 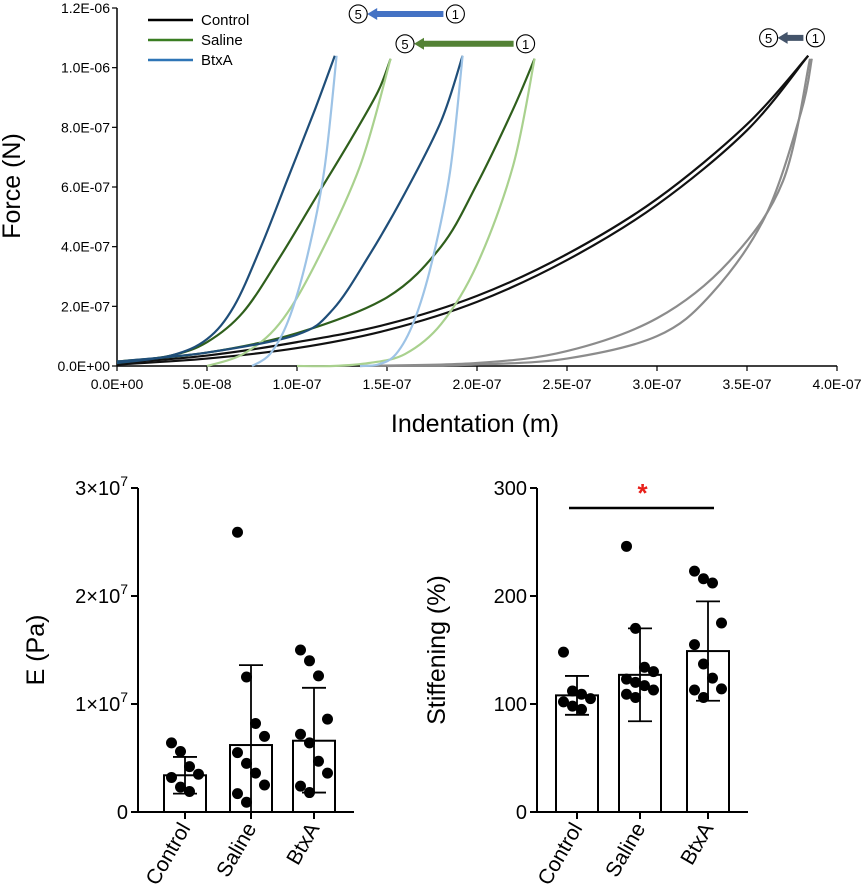 What do you see at coordinates (437, 650) in the screenshot?
I see `chart-c-y-axis-title: Stiffening (%)` at bounding box center [437, 650].